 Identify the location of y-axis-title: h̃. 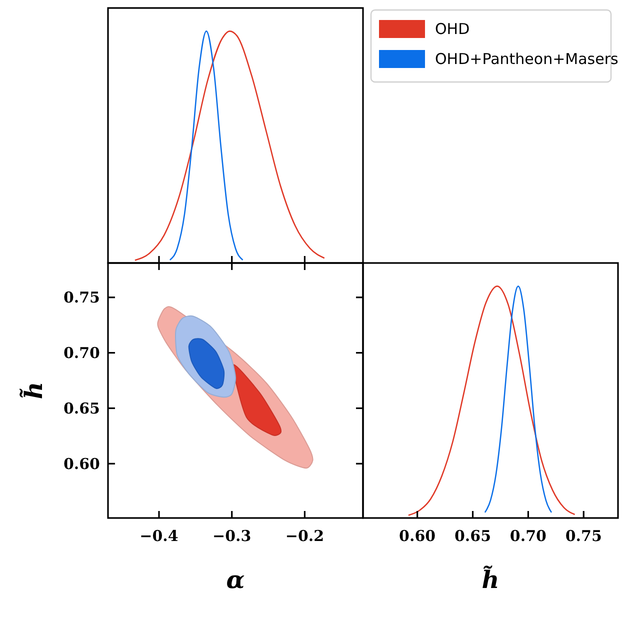
(33, 391).